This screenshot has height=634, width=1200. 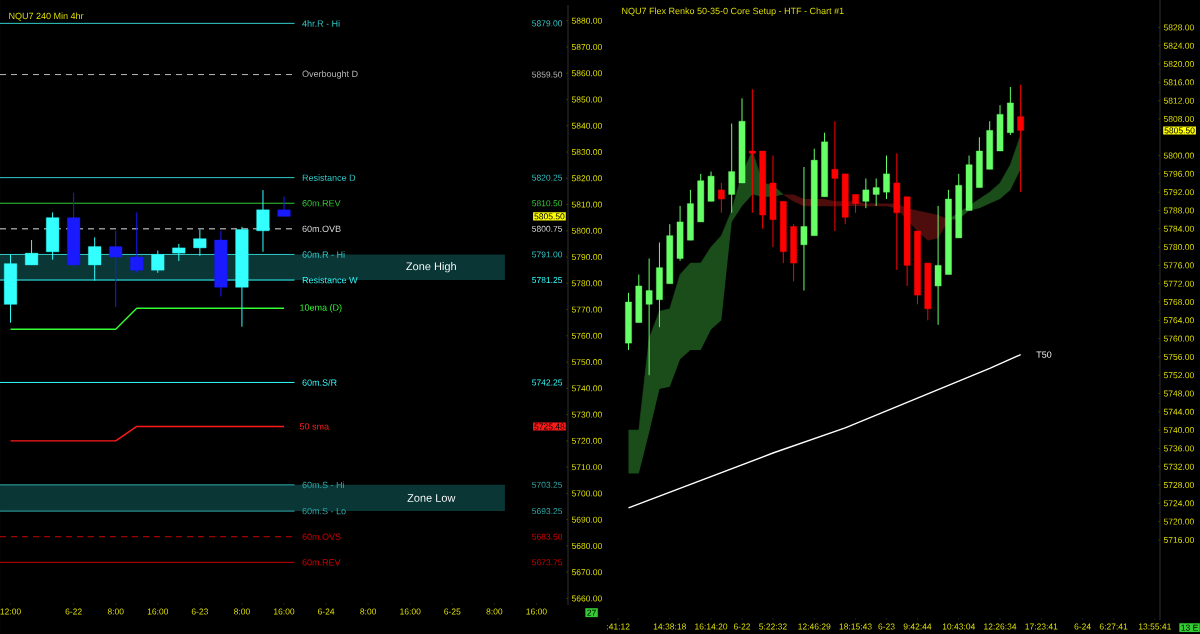 I want to click on y-tick-label: 5796.00, so click(x=1178, y=173).